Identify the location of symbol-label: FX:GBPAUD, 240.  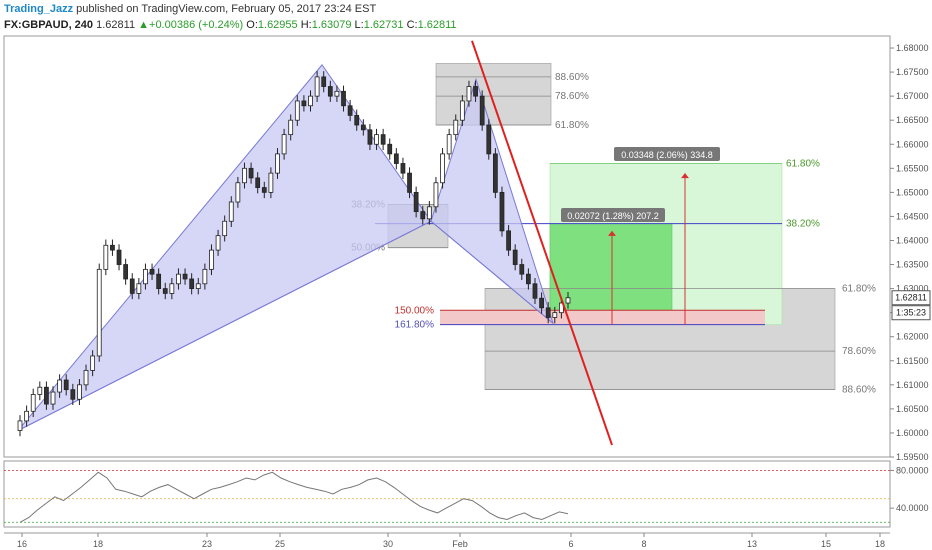
(49, 25).